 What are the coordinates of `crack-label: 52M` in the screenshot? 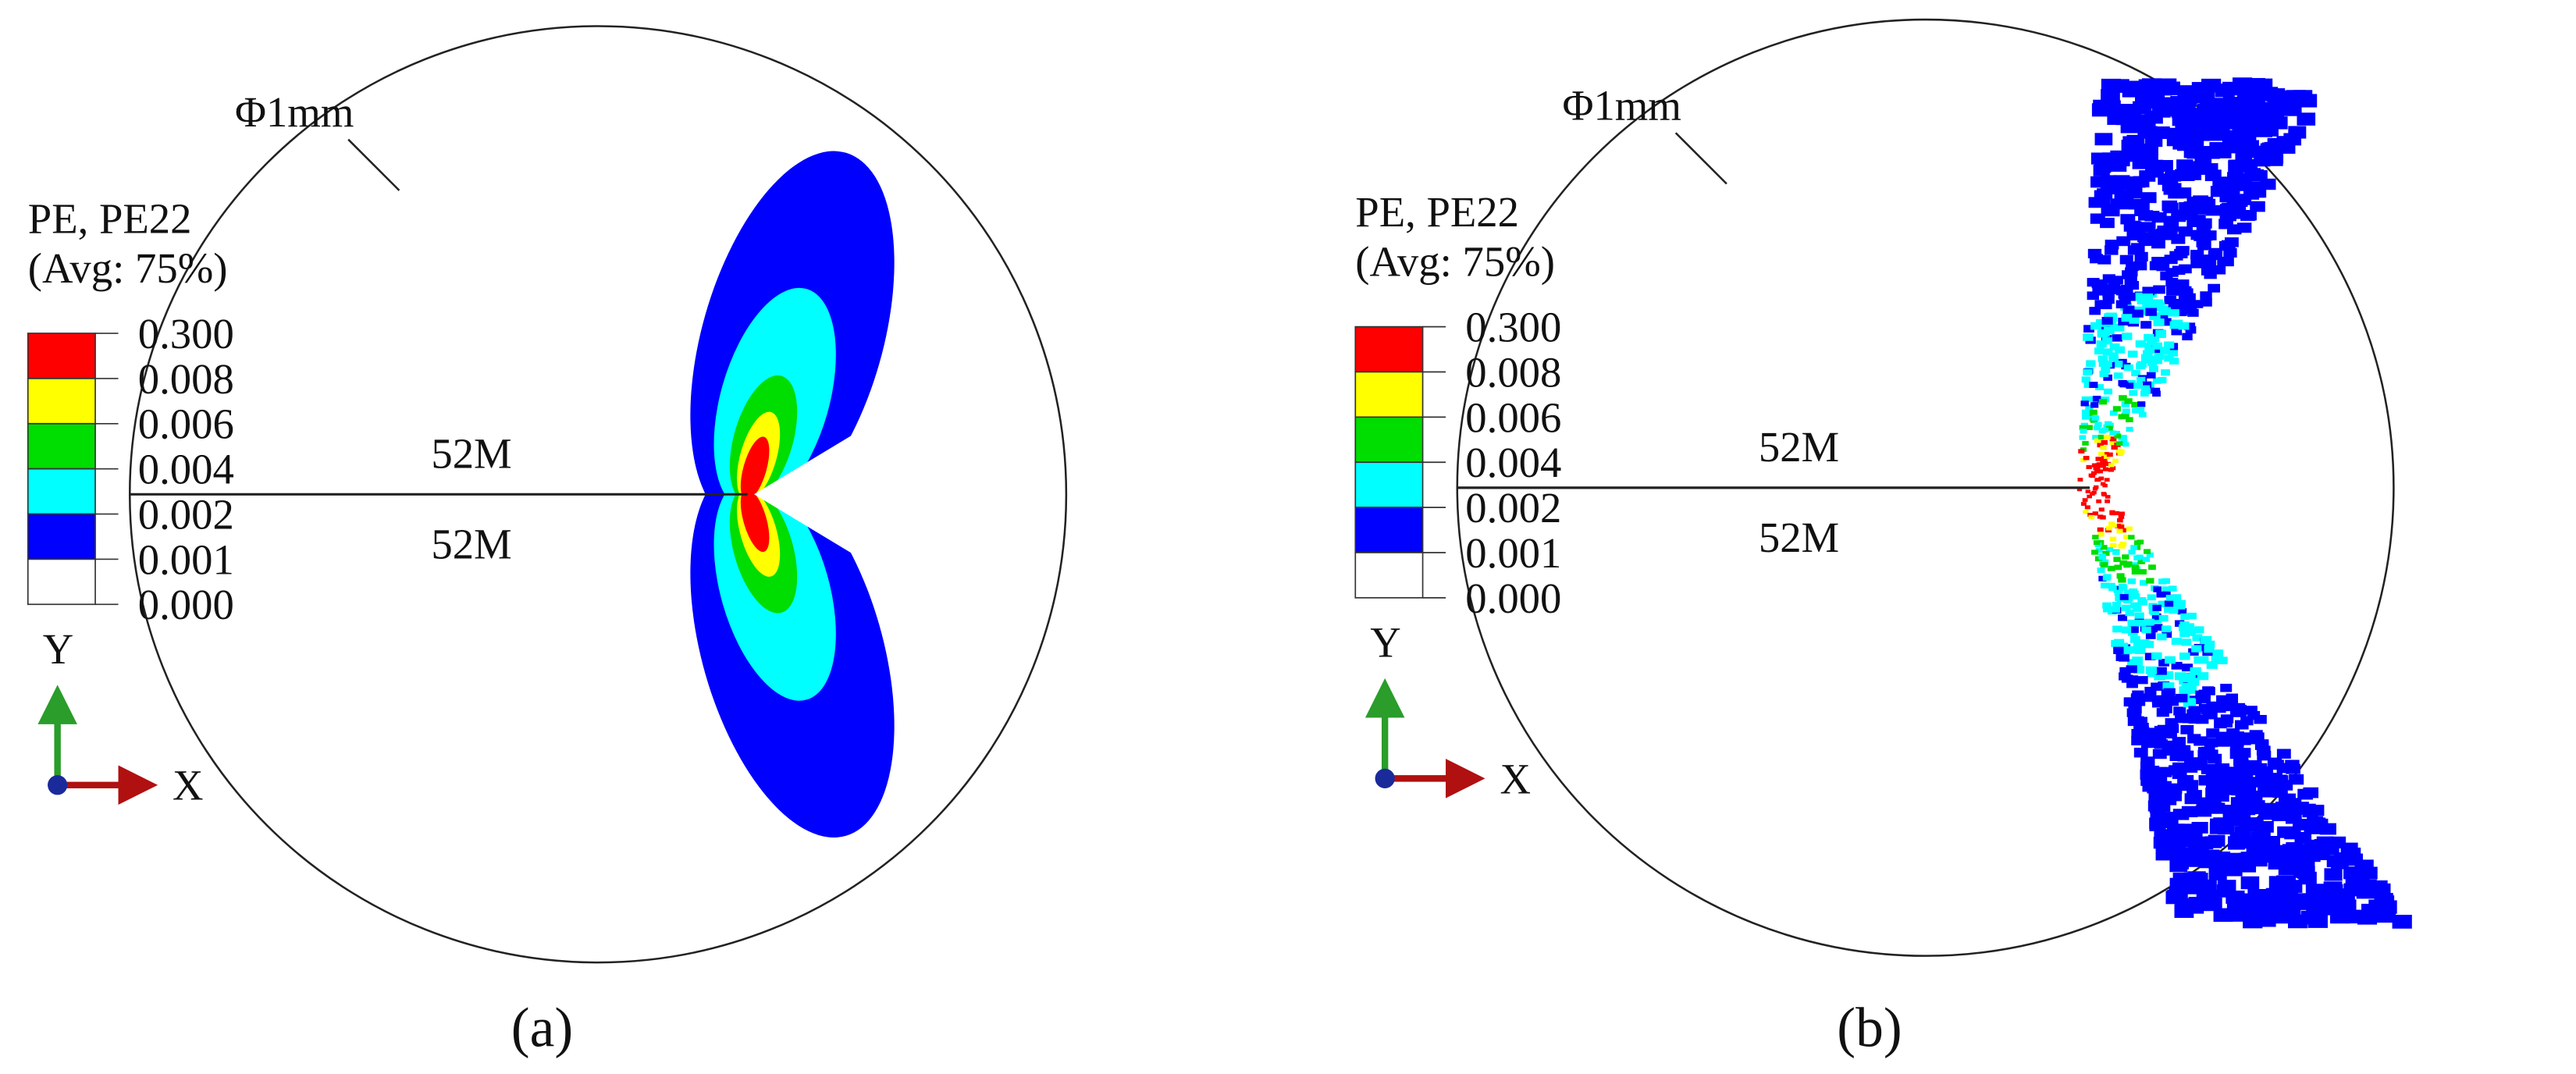 It's located at (1799, 537).